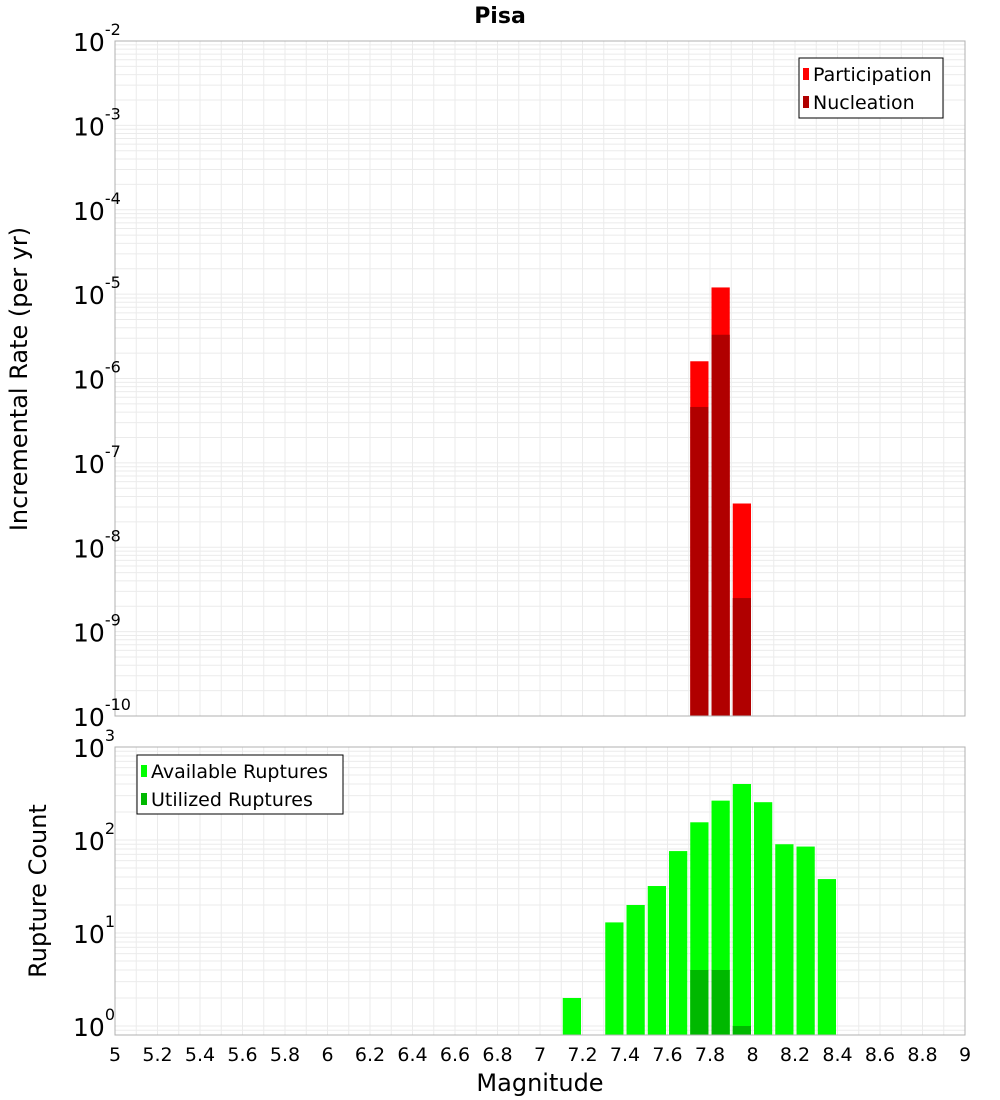 Image resolution: width=1000 pixels, height=1100 pixels. Describe the element at coordinates (710, 1055) in the screenshot. I see `x-tick-label: 7.8` at that location.